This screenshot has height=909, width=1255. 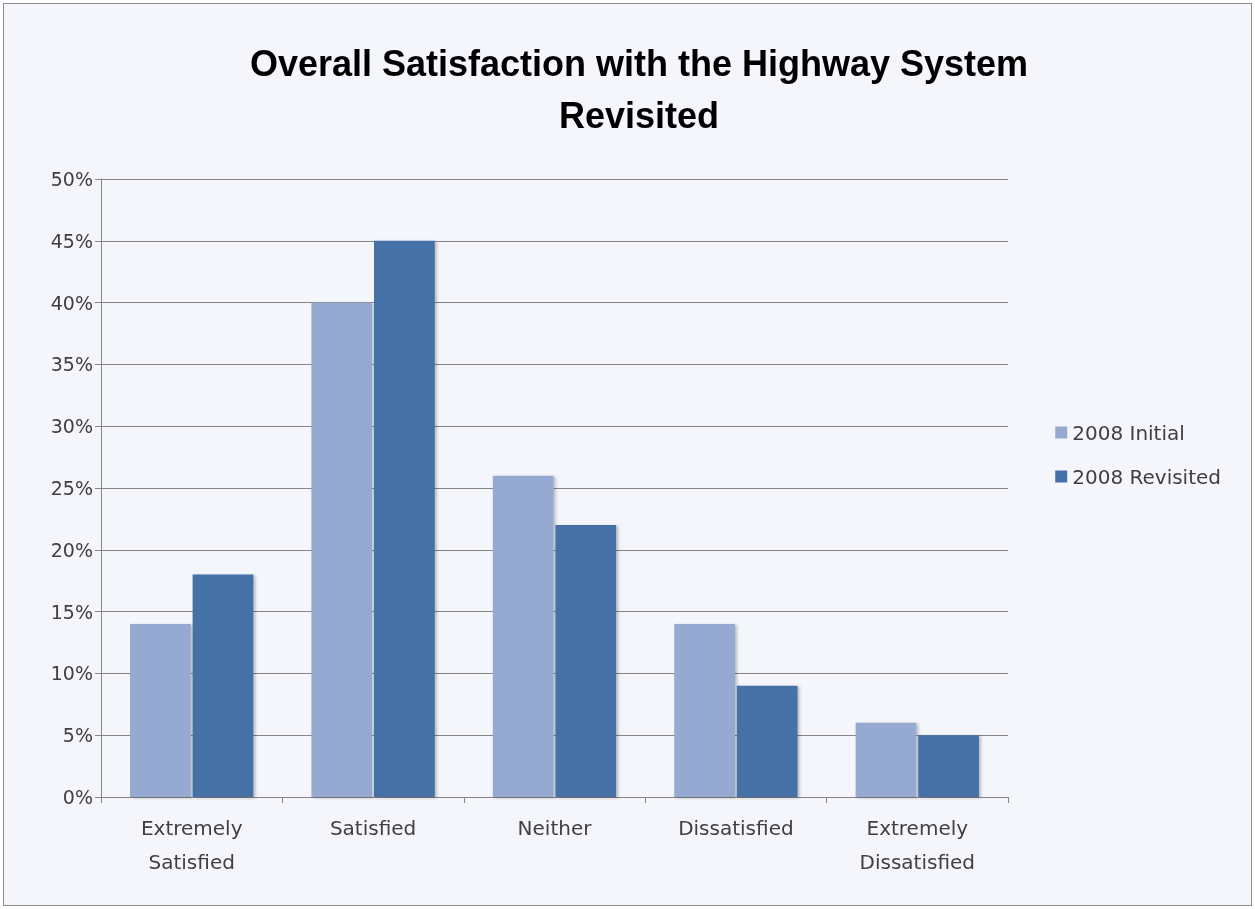 I want to click on y-tick-label: 40%, so click(x=71, y=302).